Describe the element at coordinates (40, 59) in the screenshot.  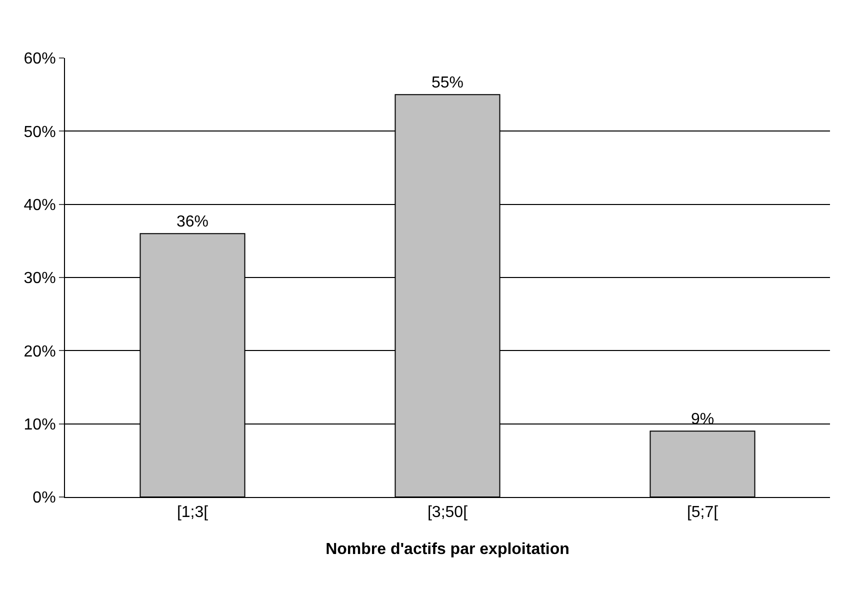
I see `y-tick-label: 60%` at that location.